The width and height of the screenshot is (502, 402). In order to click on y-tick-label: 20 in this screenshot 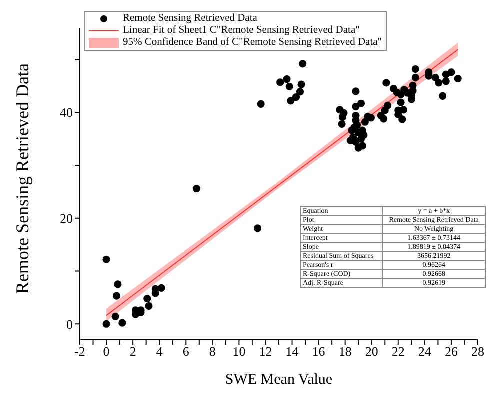, I will do `click(66, 218)`.